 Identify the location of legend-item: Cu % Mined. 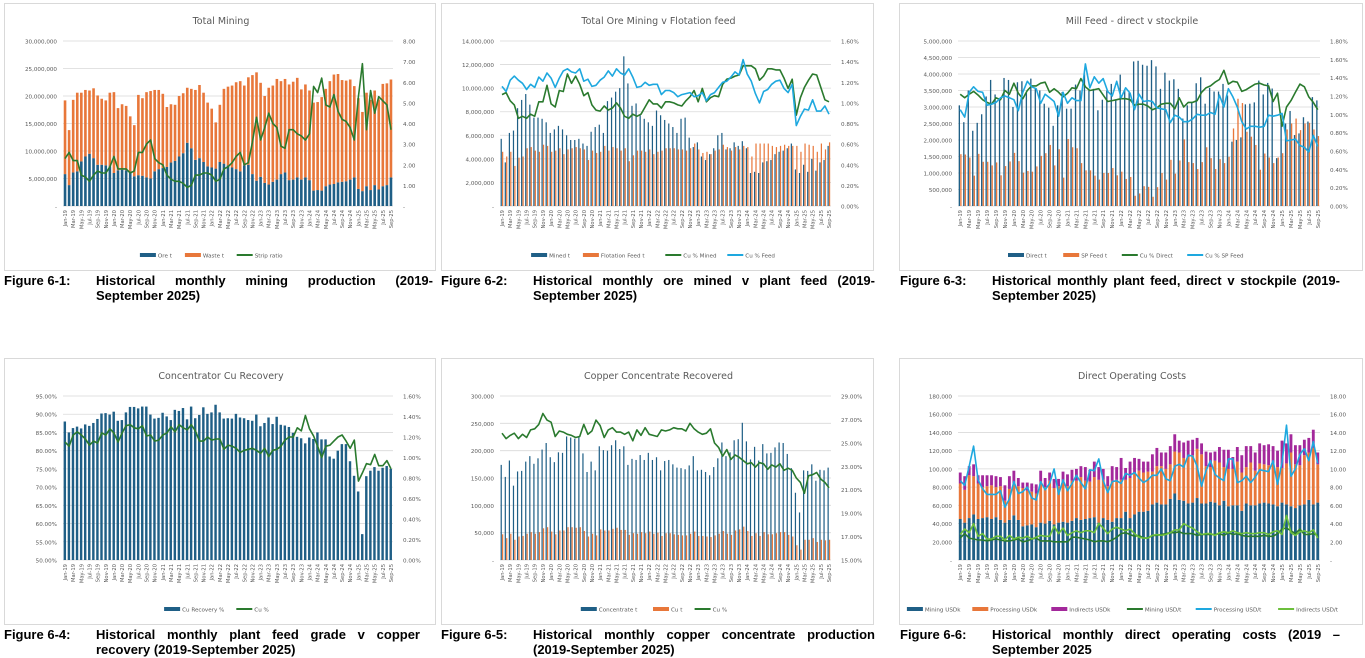
(691, 257).